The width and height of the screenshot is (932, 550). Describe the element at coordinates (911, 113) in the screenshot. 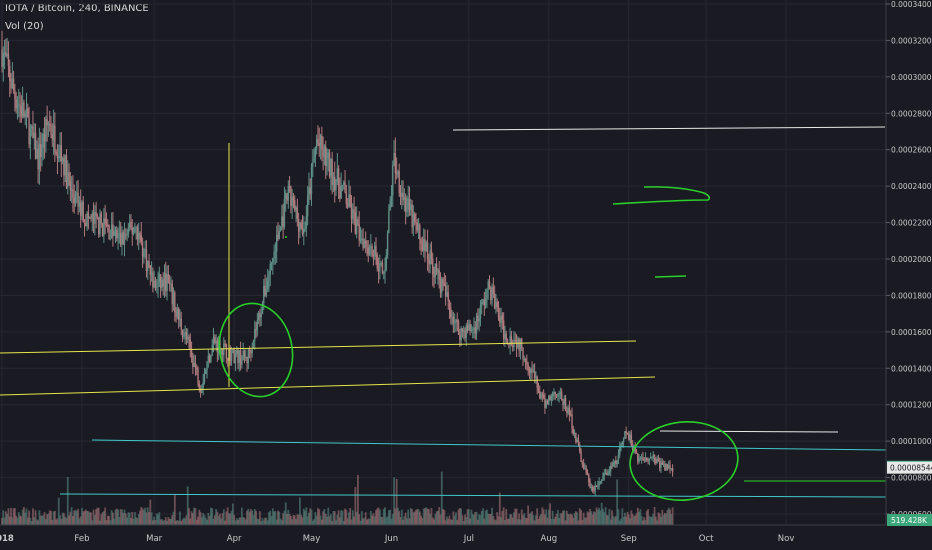

I see `y-tick-label: 0.00028000` at that location.